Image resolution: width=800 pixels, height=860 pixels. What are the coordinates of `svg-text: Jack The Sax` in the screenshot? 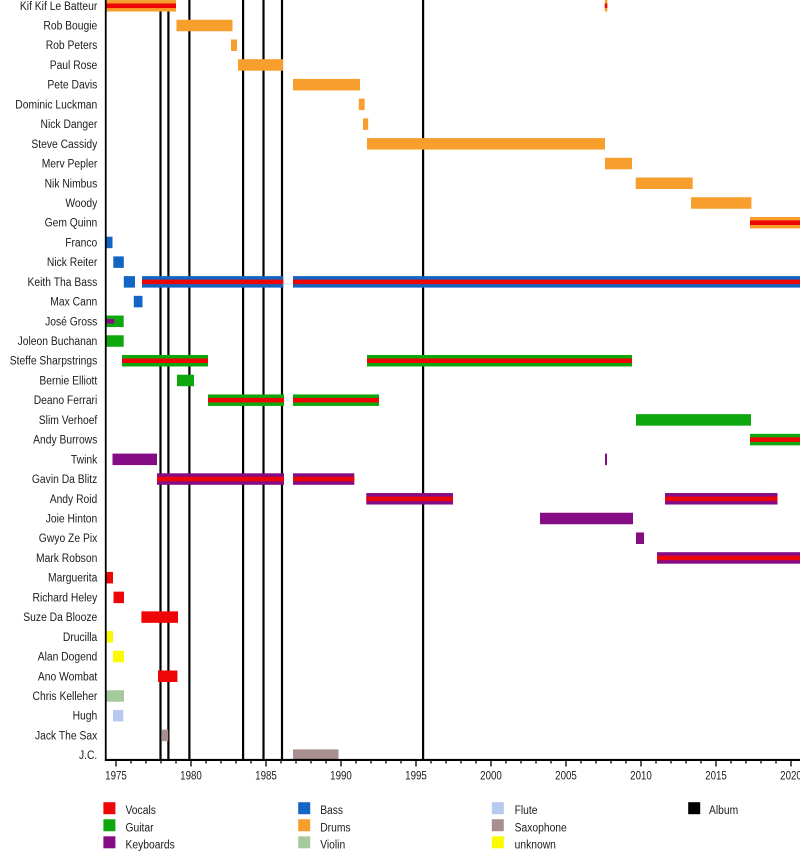 It's located at (66, 736).